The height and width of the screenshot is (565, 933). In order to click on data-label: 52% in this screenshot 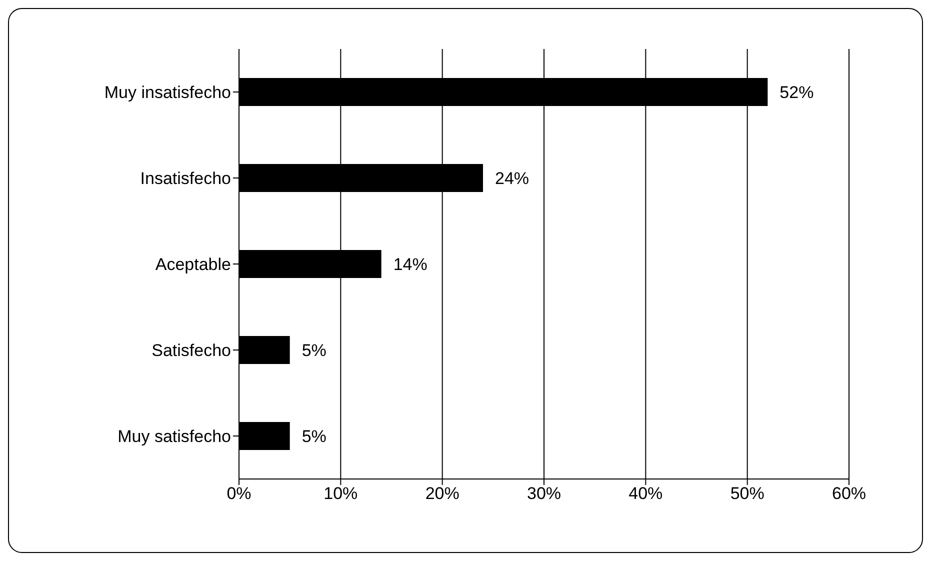, I will do `click(797, 92)`.